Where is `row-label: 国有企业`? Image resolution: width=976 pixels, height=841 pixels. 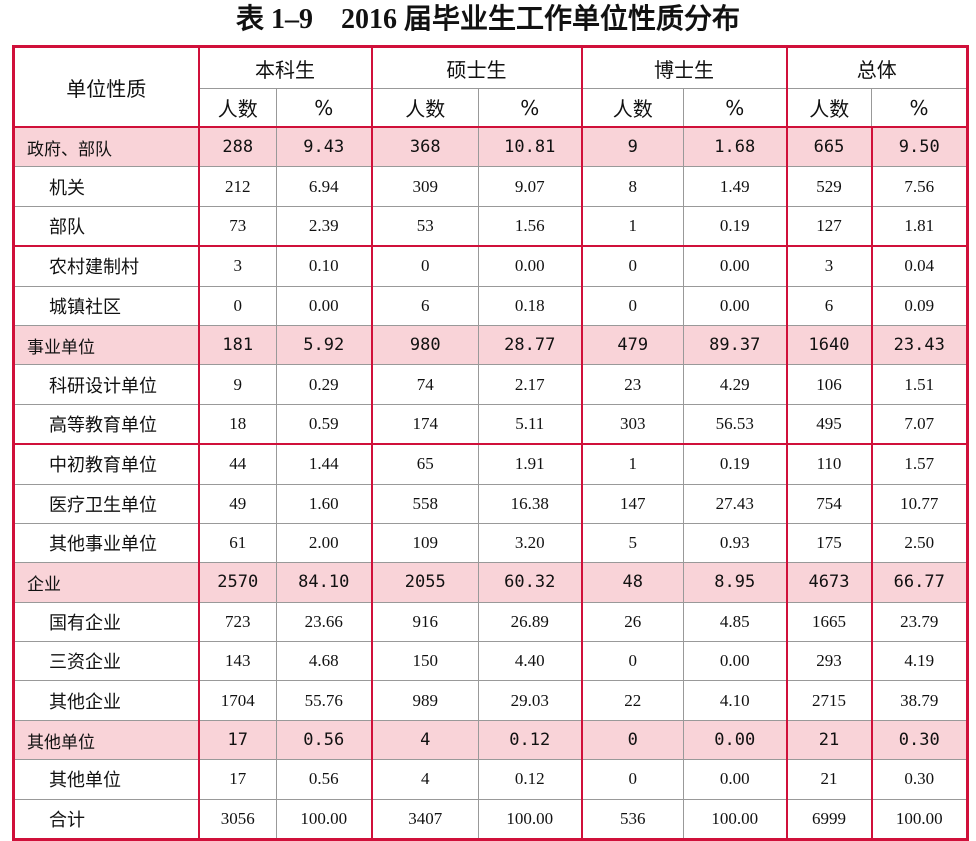 row-label: 国有企业 is located at coordinates (106, 622).